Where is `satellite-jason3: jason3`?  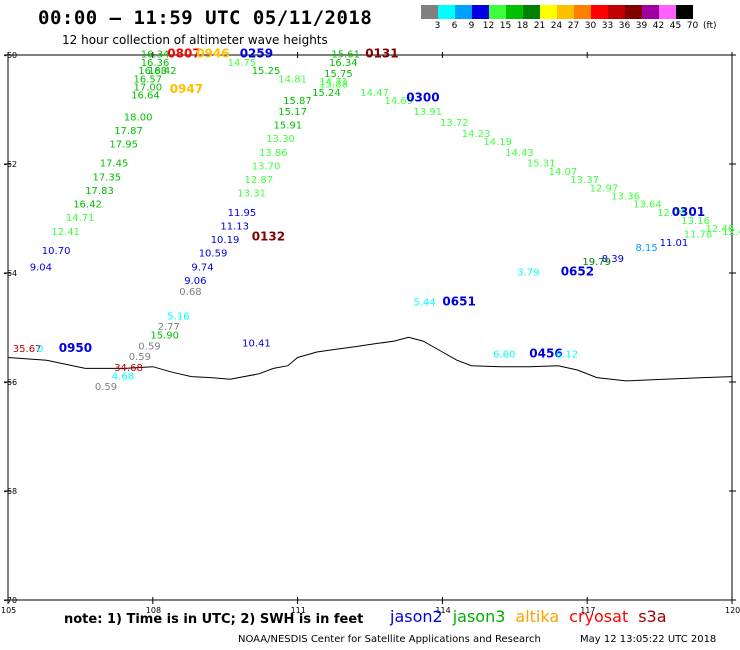
satellite-jason3: jason3 is located at coordinates (479, 616).